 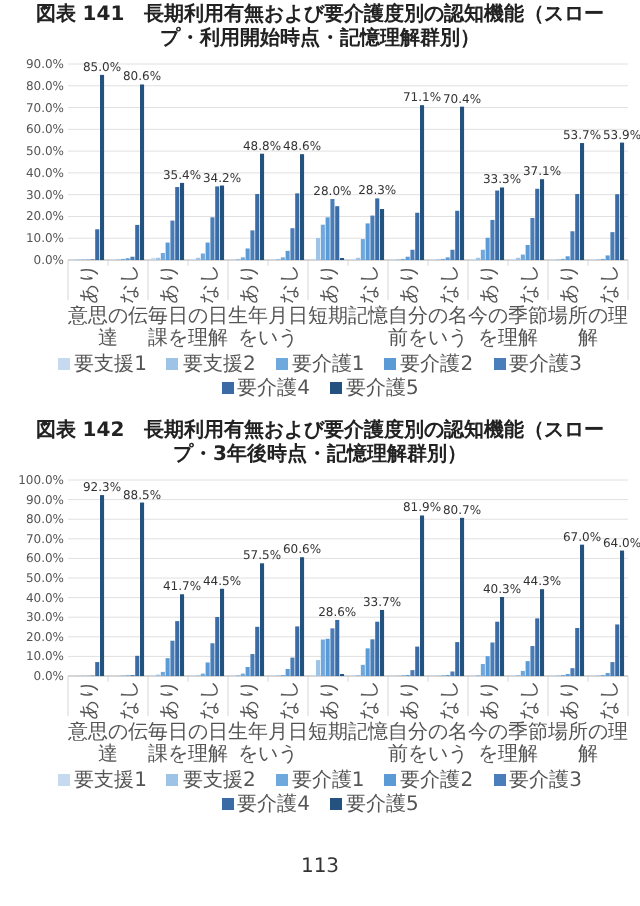 What do you see at coordinates (544, 782) in the screenshot?
I see `legend-label: 要介護3` at bounding box center [544, 782].